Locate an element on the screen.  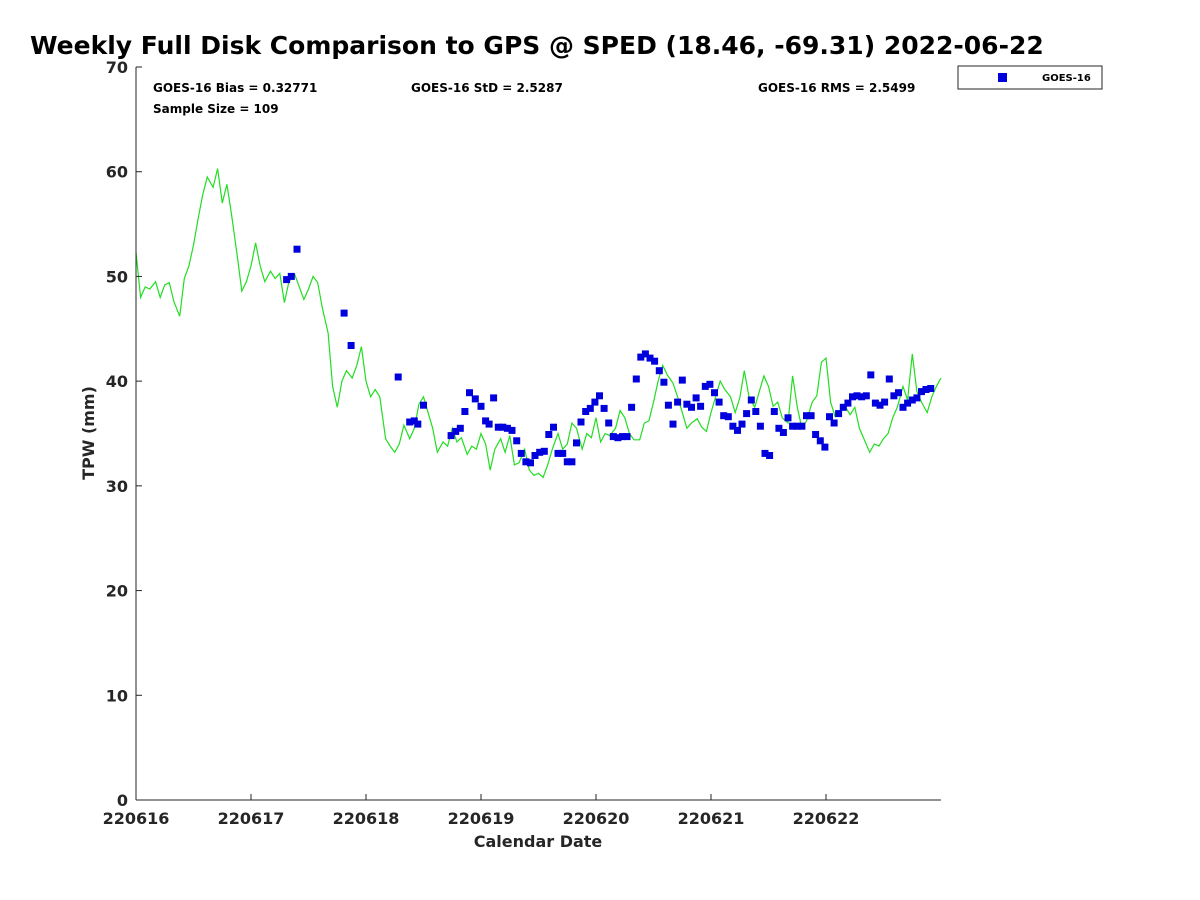
legend: GOES-16 is located at coordinates (1030, 77).